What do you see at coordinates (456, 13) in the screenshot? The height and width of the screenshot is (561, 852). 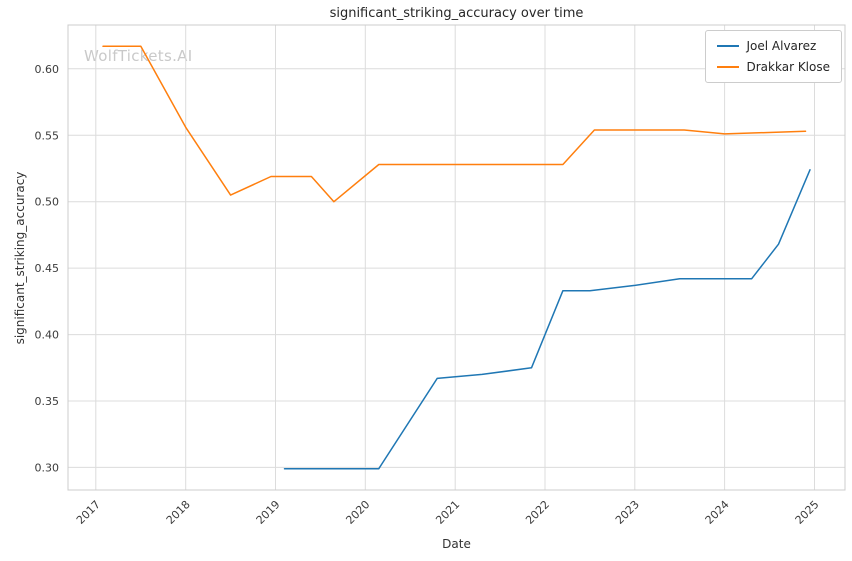 I see `chart-title: significant_striking_accuracy over time` at bounding box center [456, 13].